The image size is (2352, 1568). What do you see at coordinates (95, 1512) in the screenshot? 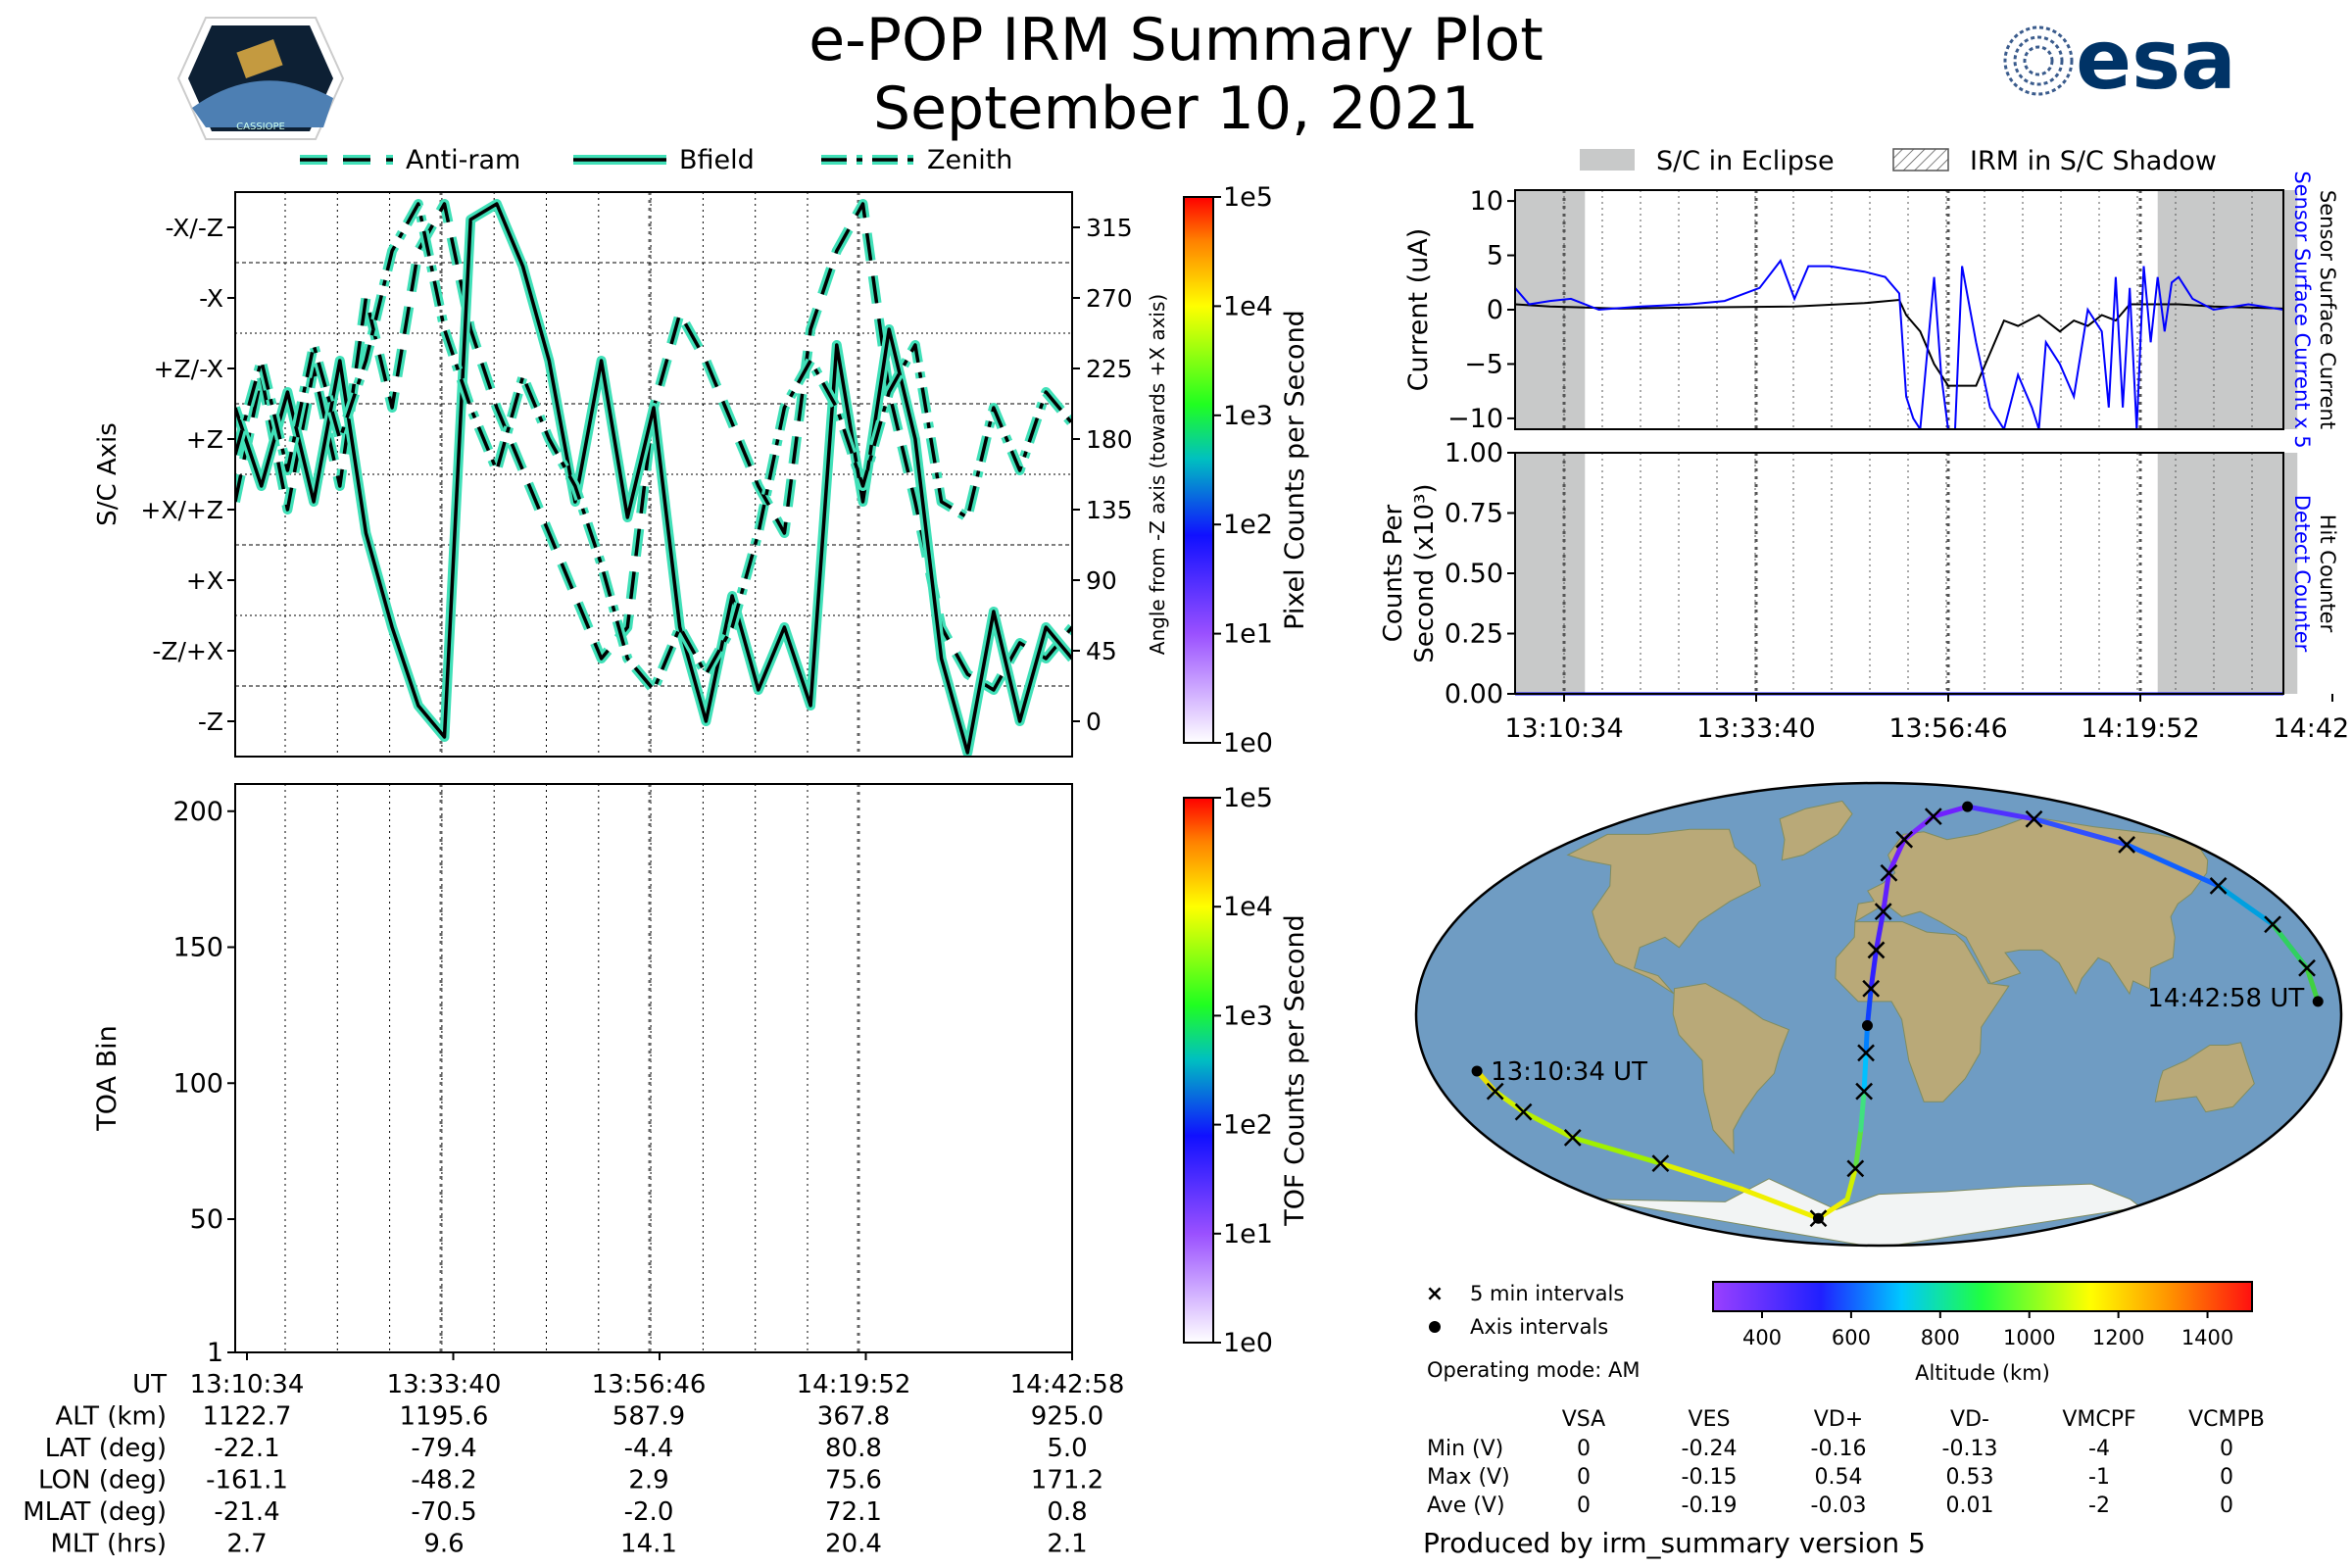
I see `ephemeris-row-label: MLAT (deg)` at bounding box center [95, 1512].